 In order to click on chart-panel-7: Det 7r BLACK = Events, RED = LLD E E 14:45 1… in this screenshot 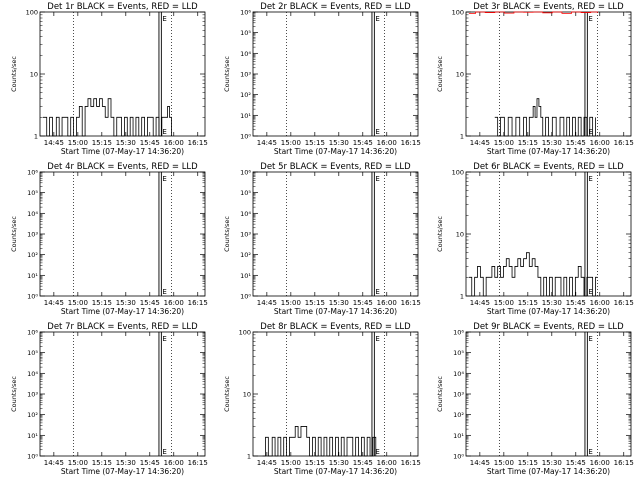, I will do `click(109, 399)`.